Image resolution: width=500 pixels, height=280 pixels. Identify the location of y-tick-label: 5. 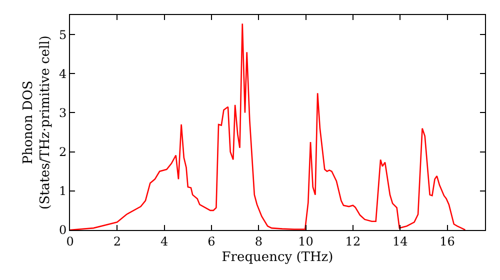
(62, 35).